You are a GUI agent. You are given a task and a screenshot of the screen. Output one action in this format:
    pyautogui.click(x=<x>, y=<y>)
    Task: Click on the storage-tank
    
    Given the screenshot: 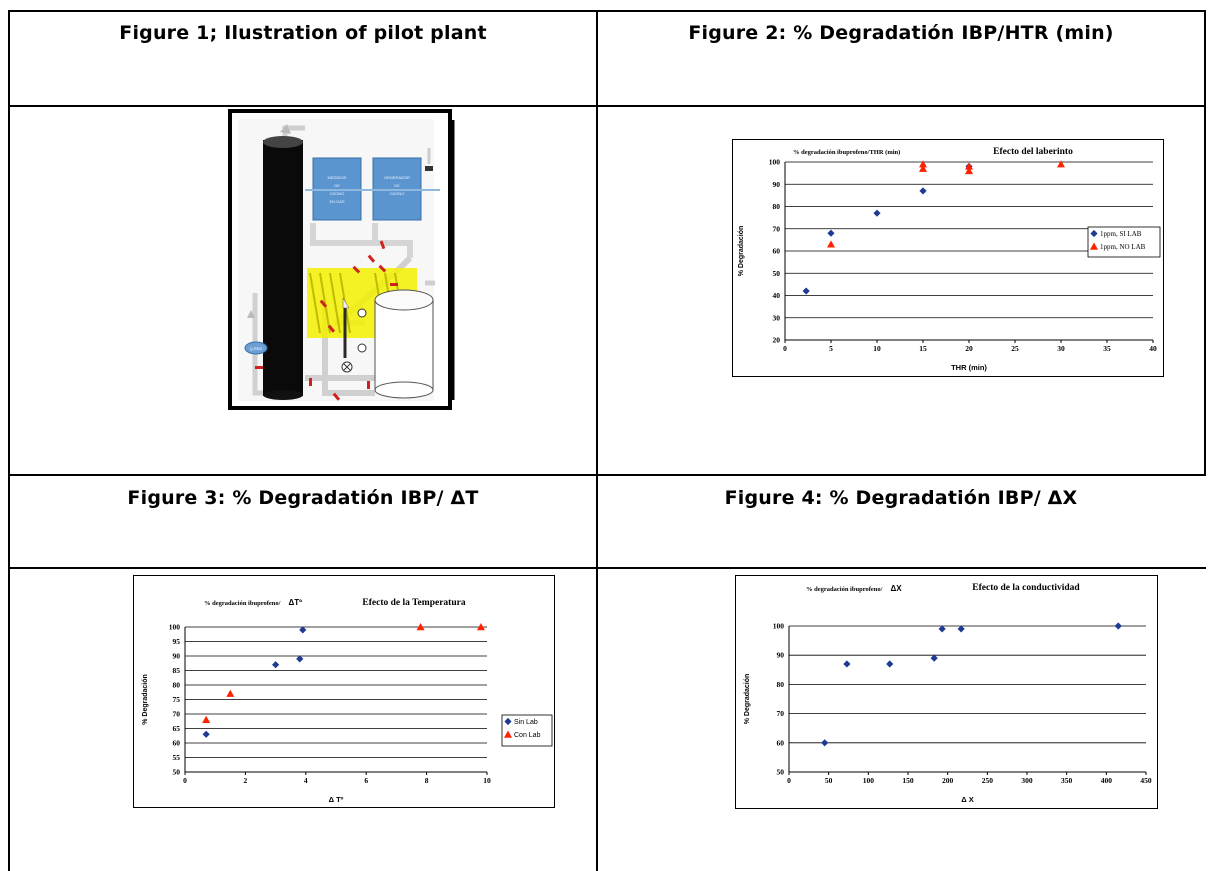 What is the action you would take?
    pyautogui.click(x=404, y=344)
    